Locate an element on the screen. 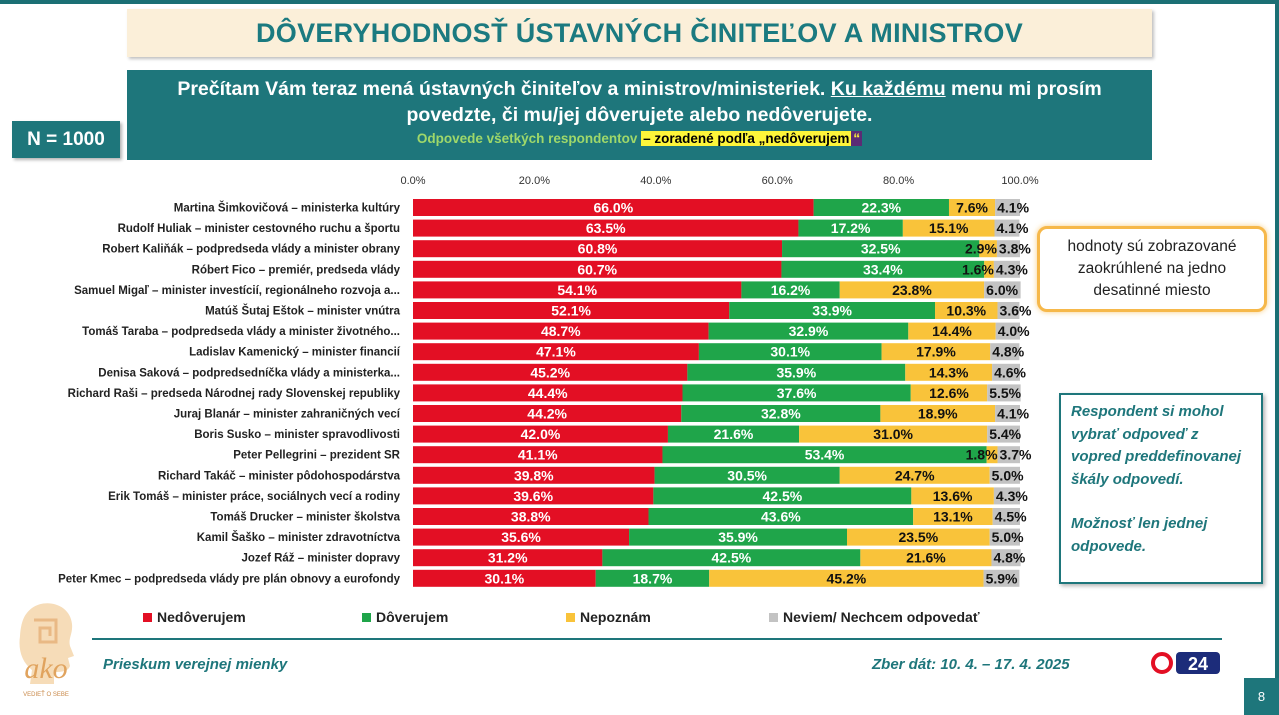 This screenshot has height=715, width=1279. data-label: 4.0% is located at coordinates (1014, 331).